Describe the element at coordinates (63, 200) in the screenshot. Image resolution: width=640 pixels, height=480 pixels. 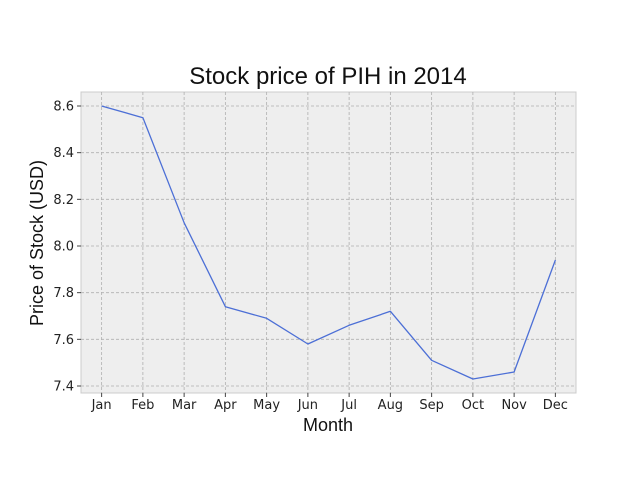
I see `y-tick-label: 8.2` at that location.